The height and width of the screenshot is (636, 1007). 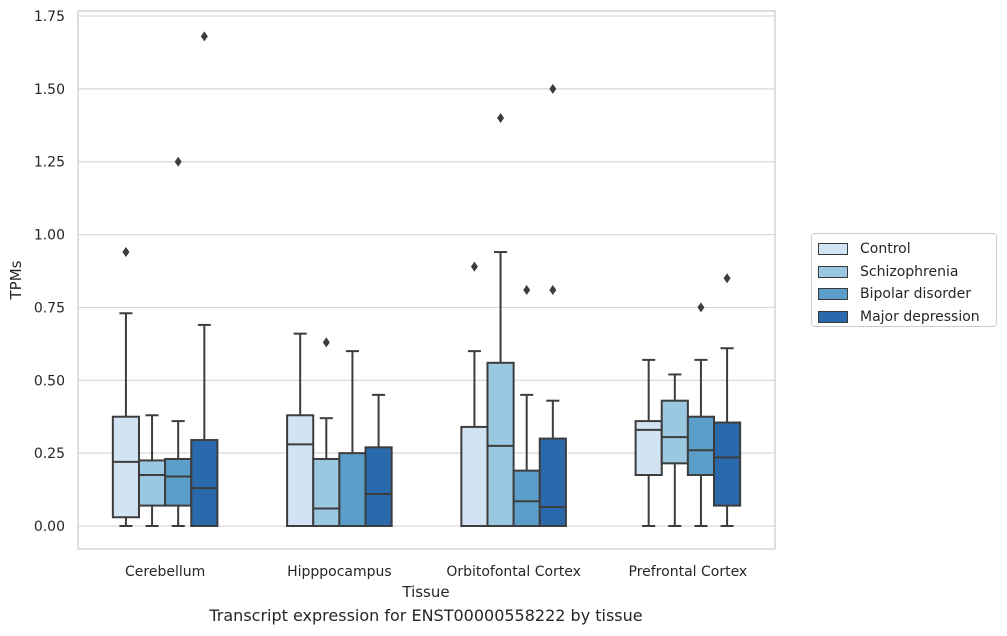 I want to click on legend-item: Bipolar disorder, so click(x=904, y=294).